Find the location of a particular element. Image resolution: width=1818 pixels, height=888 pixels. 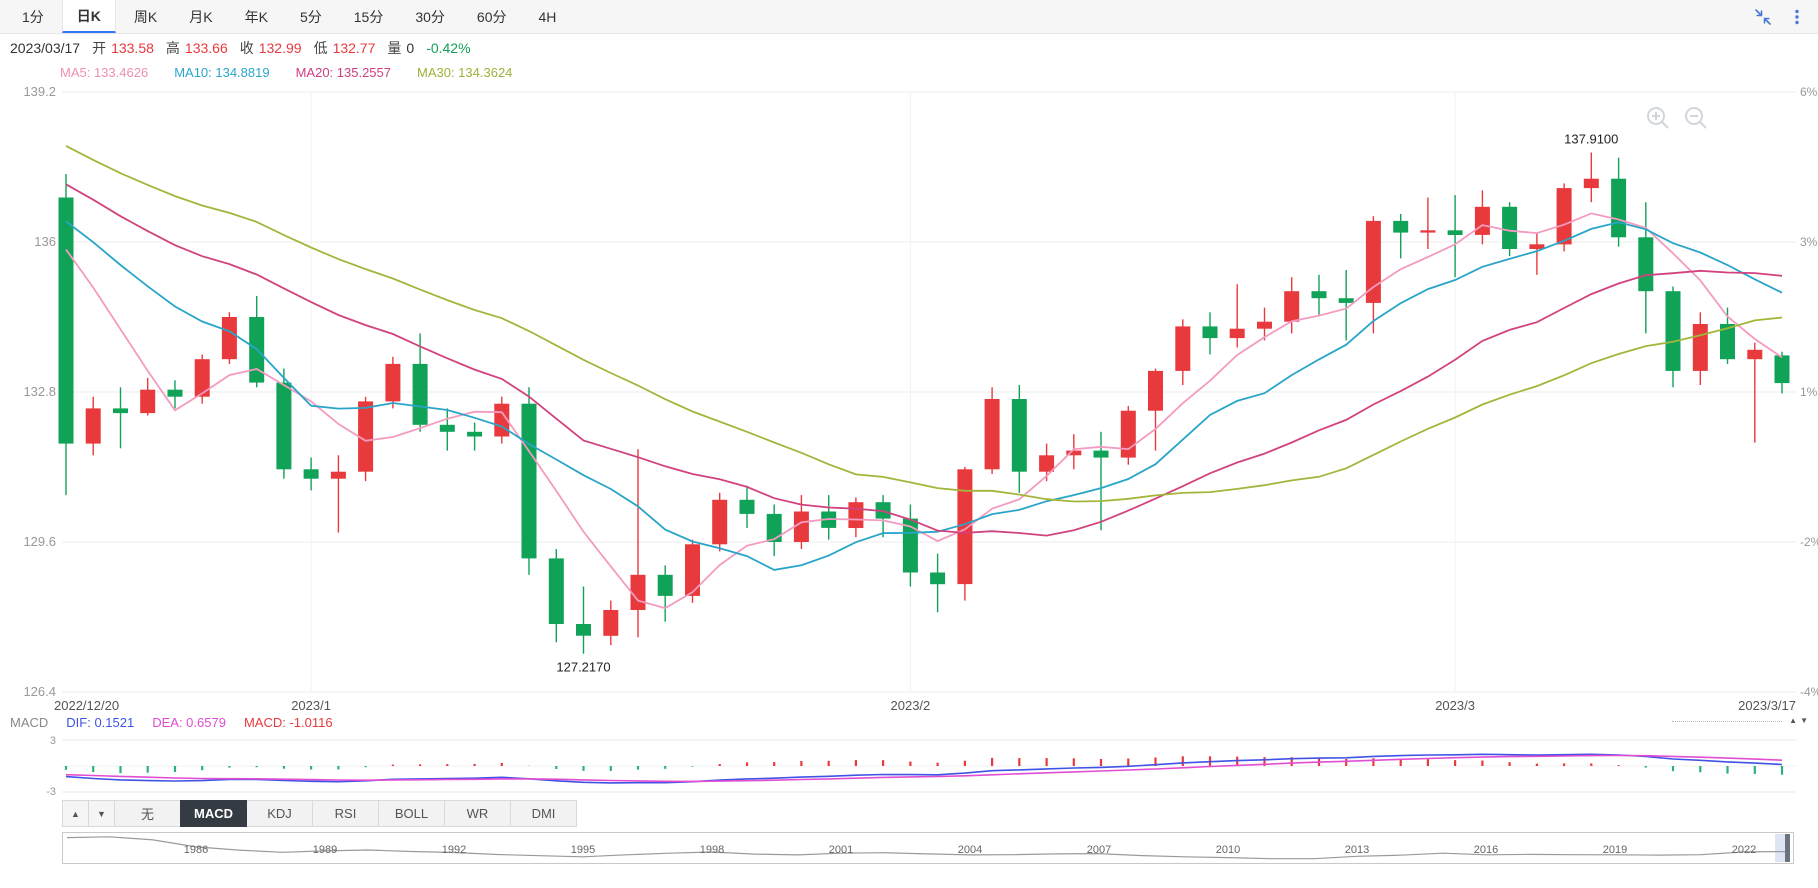

quote-field-label: 高 is located at coordinates (172, 48).